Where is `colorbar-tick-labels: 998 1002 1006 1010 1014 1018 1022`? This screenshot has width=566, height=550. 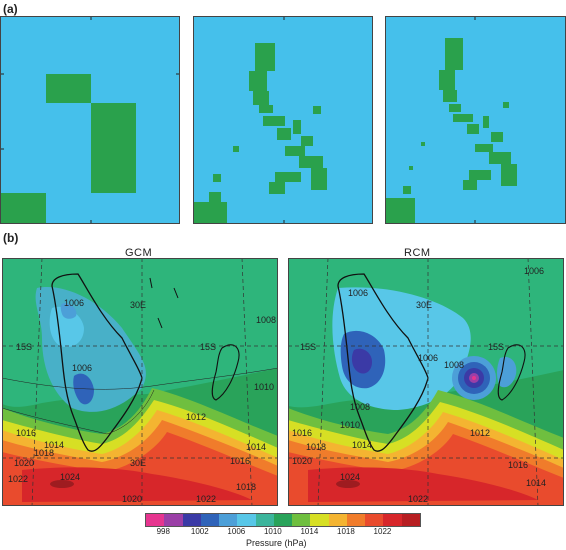
colorbar-tick-labels: 998 1002 1006 1010 1014 1018 1022 is located at coordinates (283, 532).